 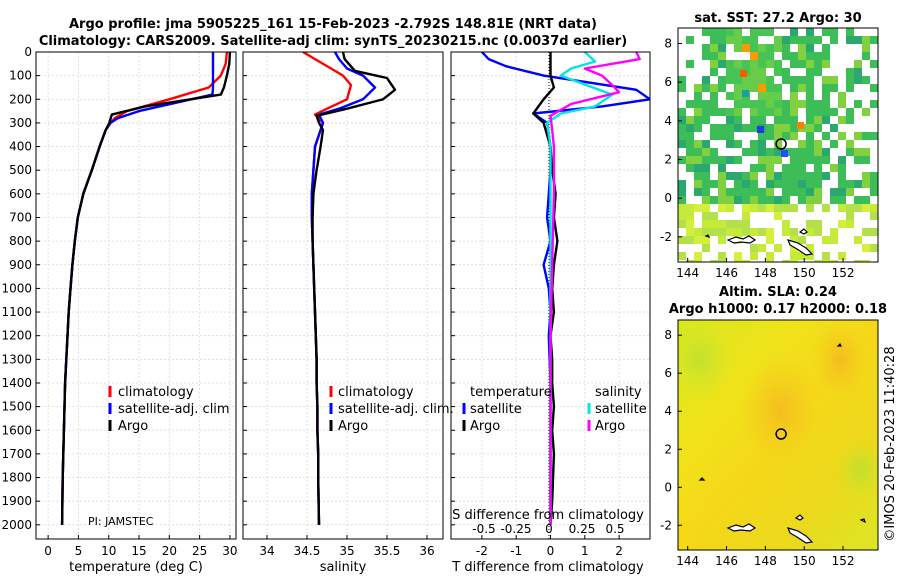 I want to click on sst-coastline-path, so click(x=759, y=242).